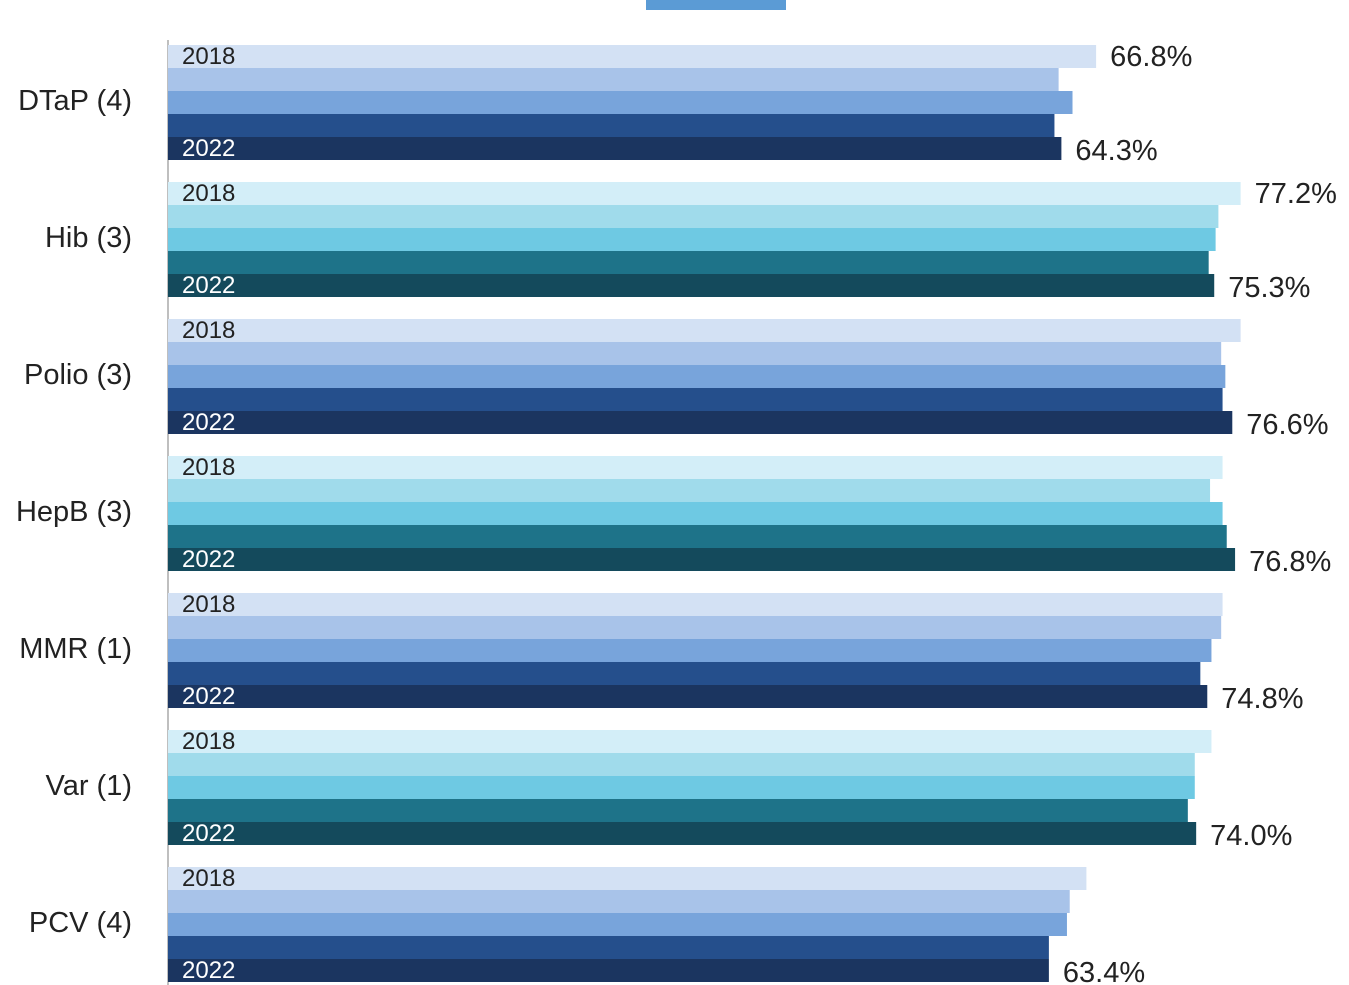 The image size is (1349, 985). I want to click on category-label: Hib (3), so click(88, 238).